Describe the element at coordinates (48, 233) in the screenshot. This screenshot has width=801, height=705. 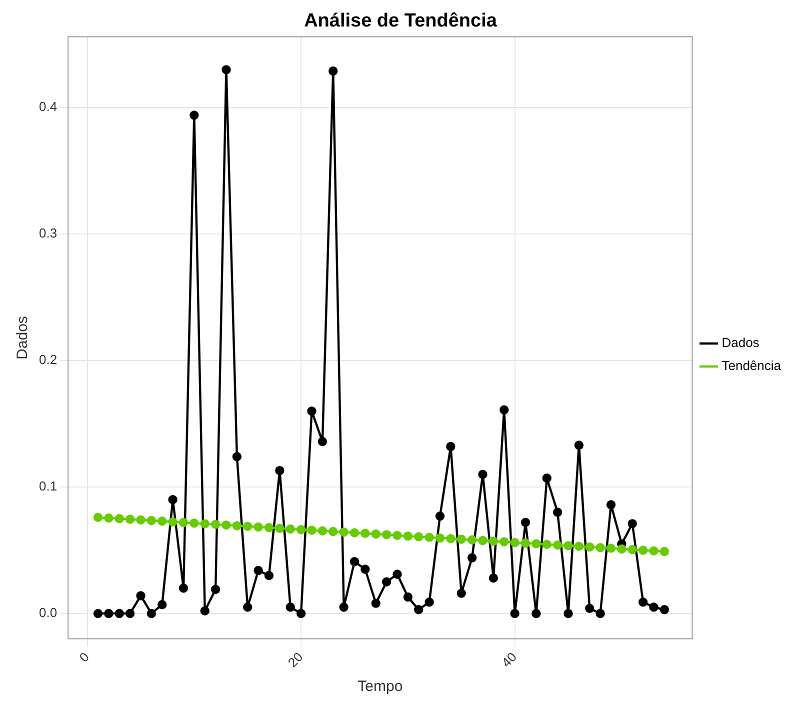
I see `y-tick-label: 0.3` at that location.